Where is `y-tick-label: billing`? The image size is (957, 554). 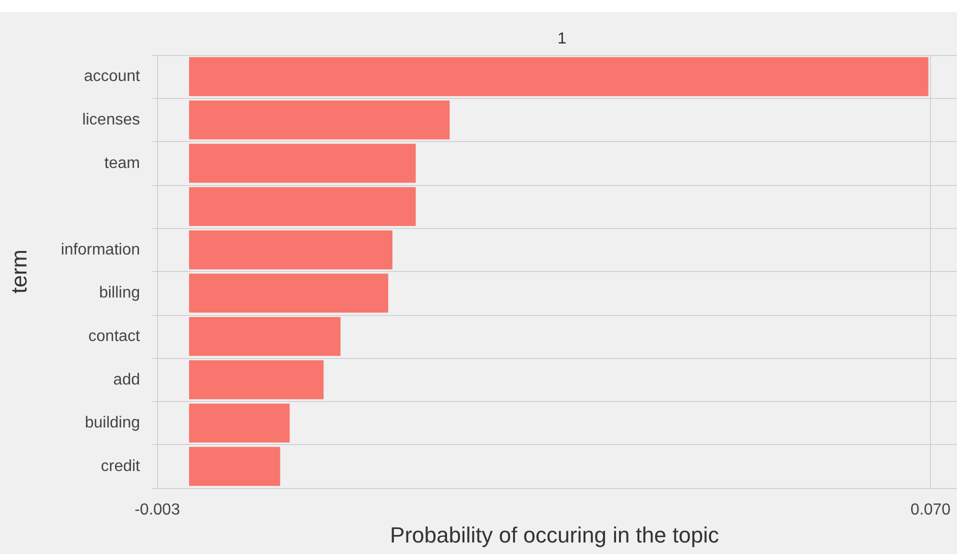
y-tick-label: billing is located at coordinates (119, 293).